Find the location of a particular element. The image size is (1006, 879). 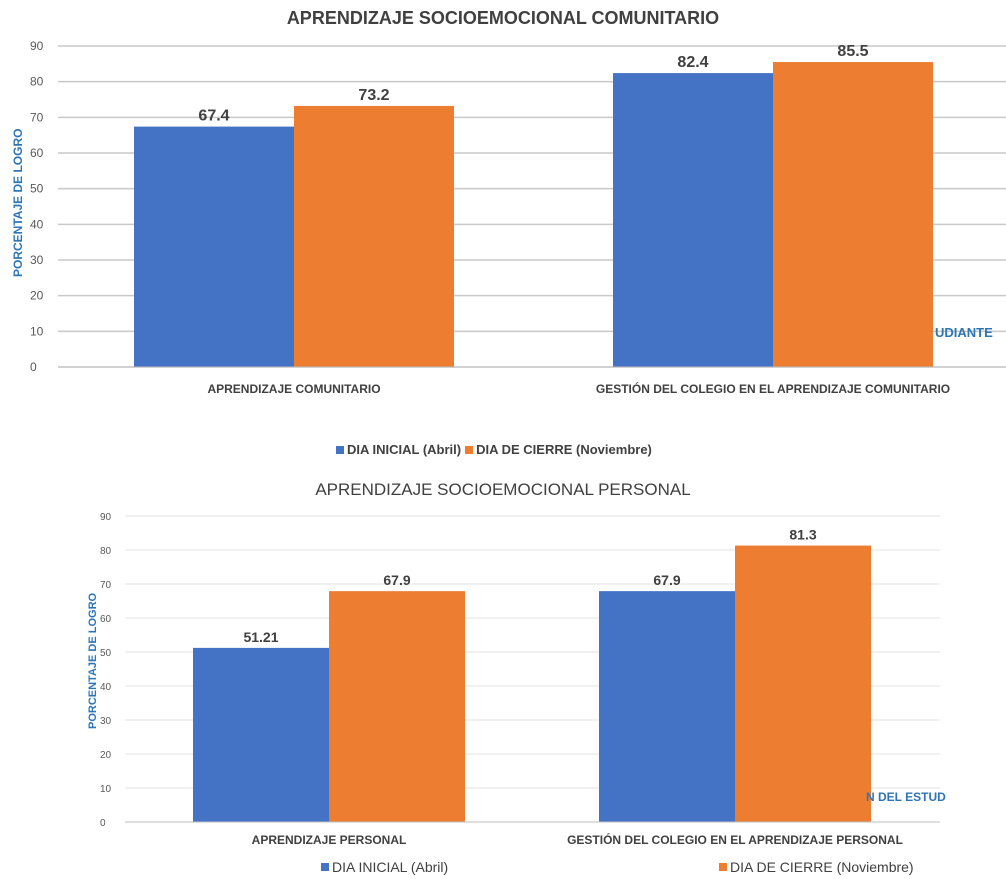

data-label: 67.4 is located at coordinates (213, 116).